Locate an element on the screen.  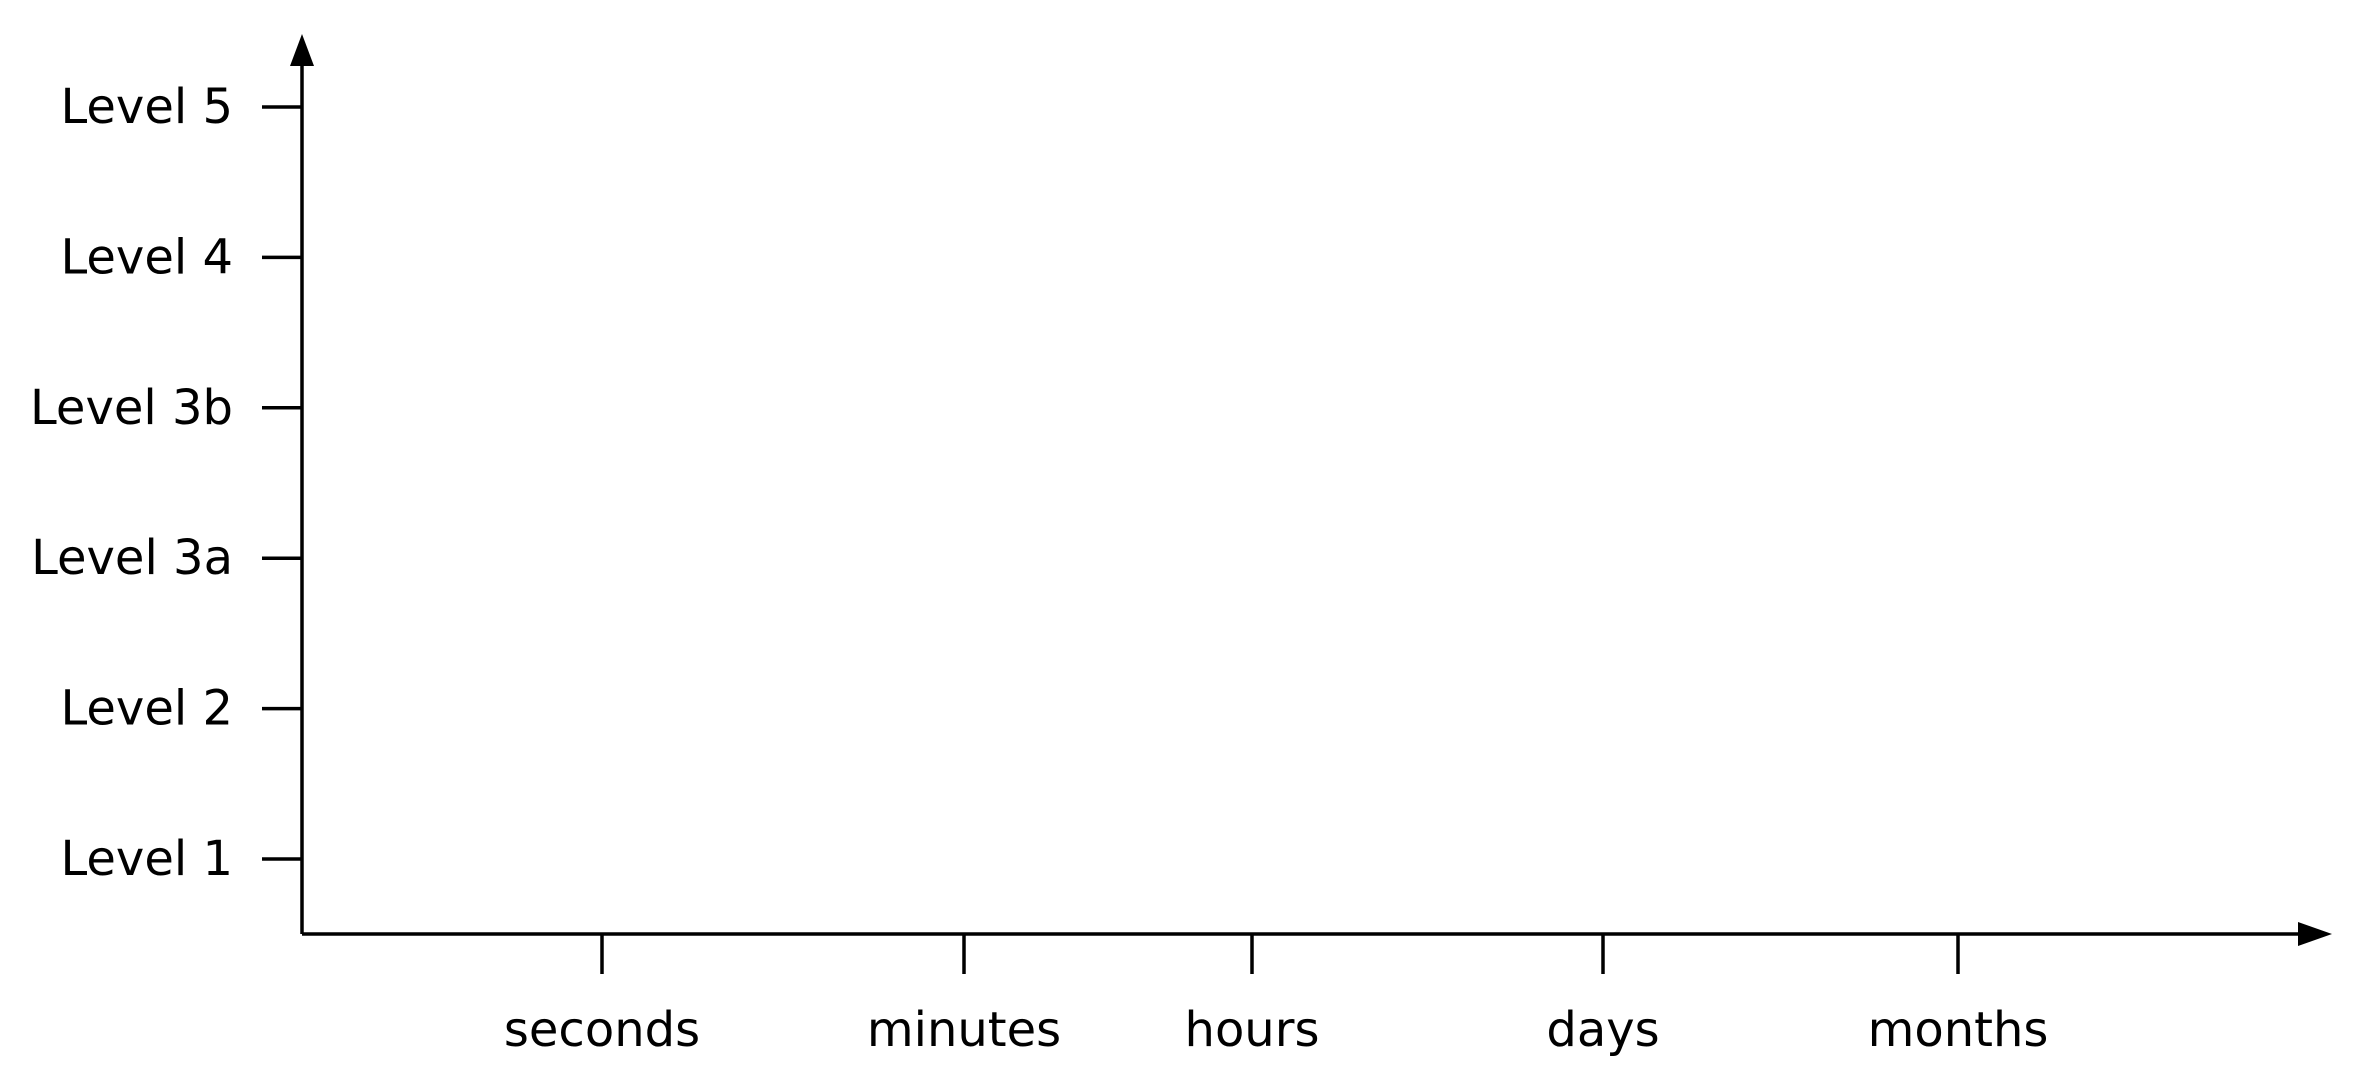
x-tick-label: hours is located at coordinates (1252, 1030).